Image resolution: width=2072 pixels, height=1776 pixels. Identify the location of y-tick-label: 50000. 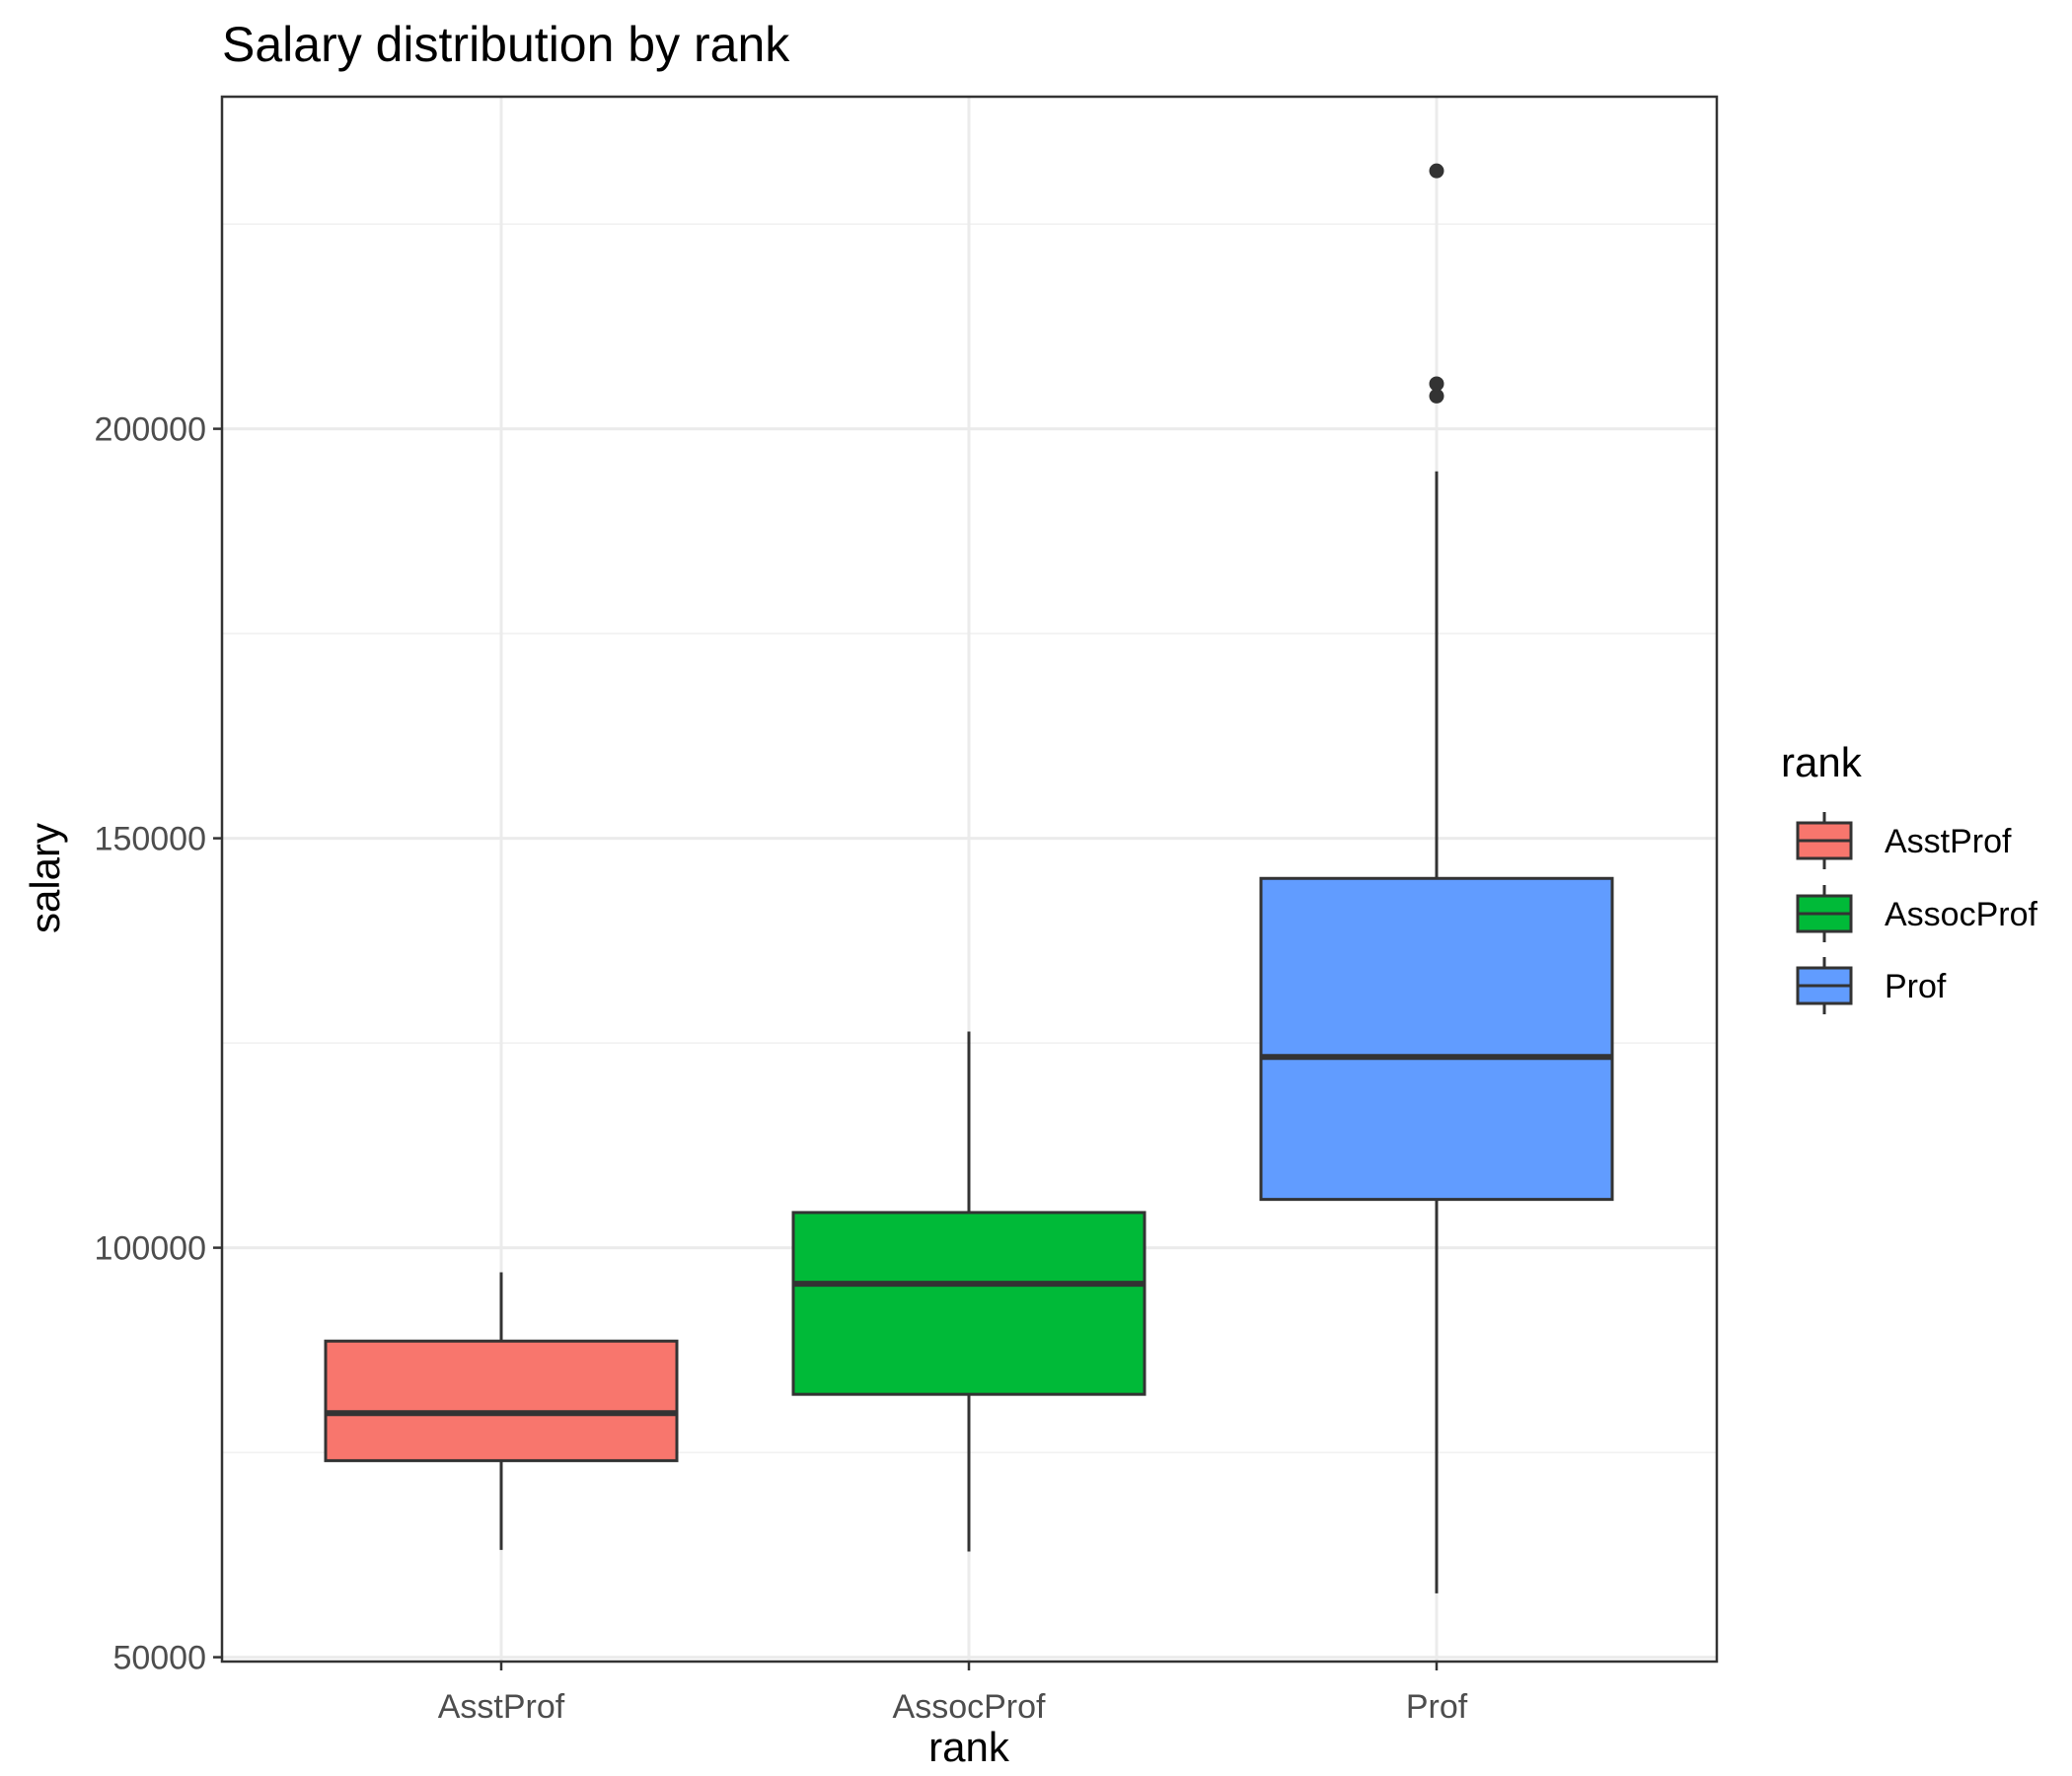
(159, 1659).